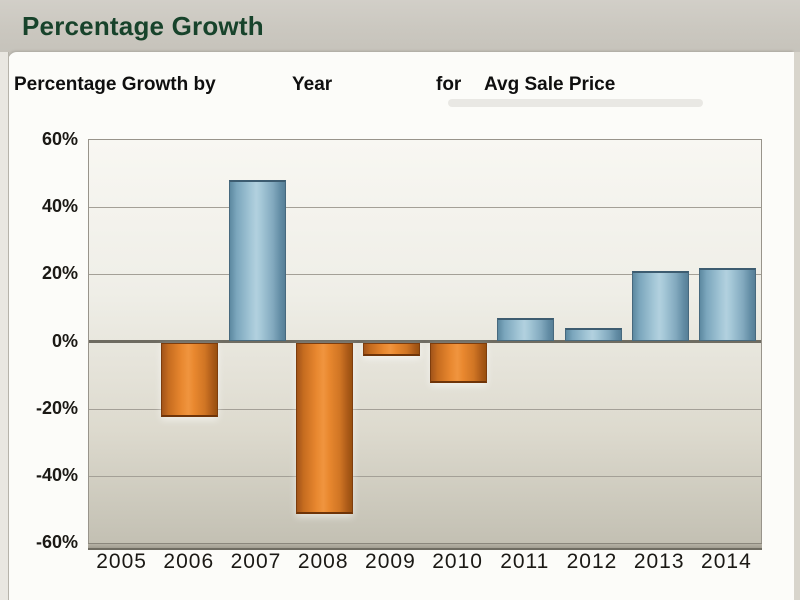  What do you see at coordinates (257, 261) in the screenshot?
I see `bar-2007` at bounding box center [257, 261].